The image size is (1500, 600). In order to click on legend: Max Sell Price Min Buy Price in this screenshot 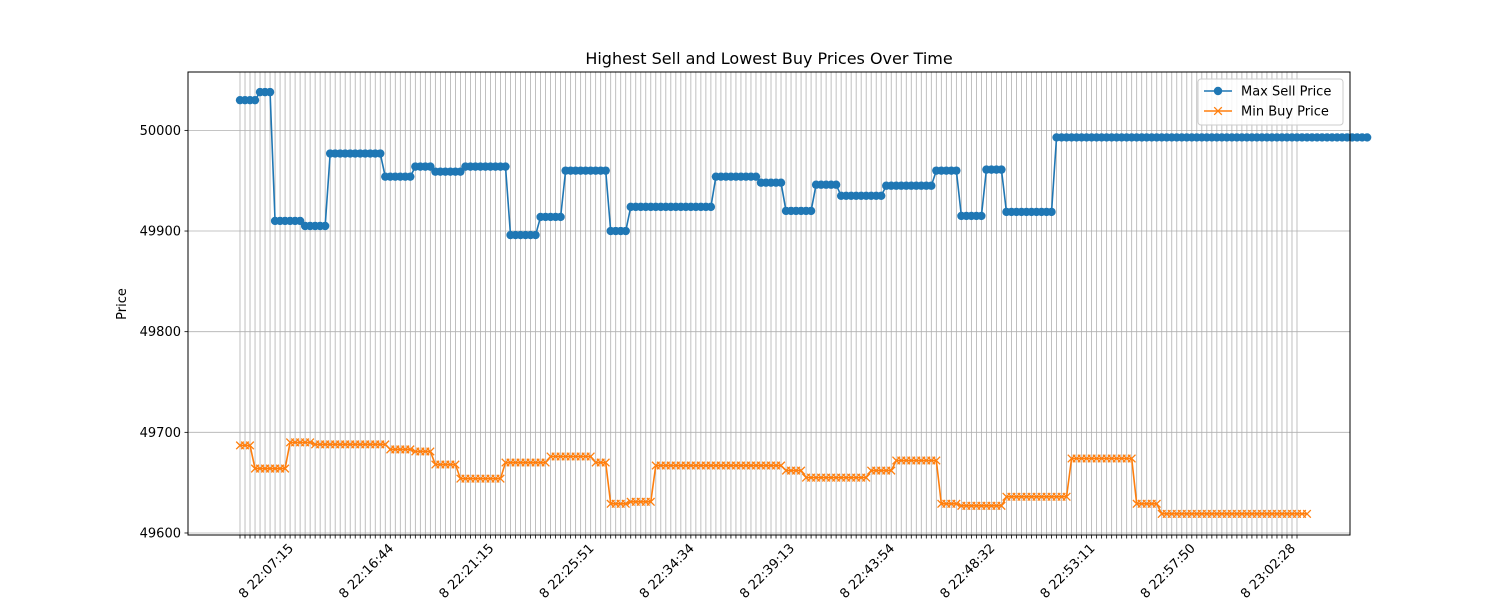, I will do `click(1270, 102)`.